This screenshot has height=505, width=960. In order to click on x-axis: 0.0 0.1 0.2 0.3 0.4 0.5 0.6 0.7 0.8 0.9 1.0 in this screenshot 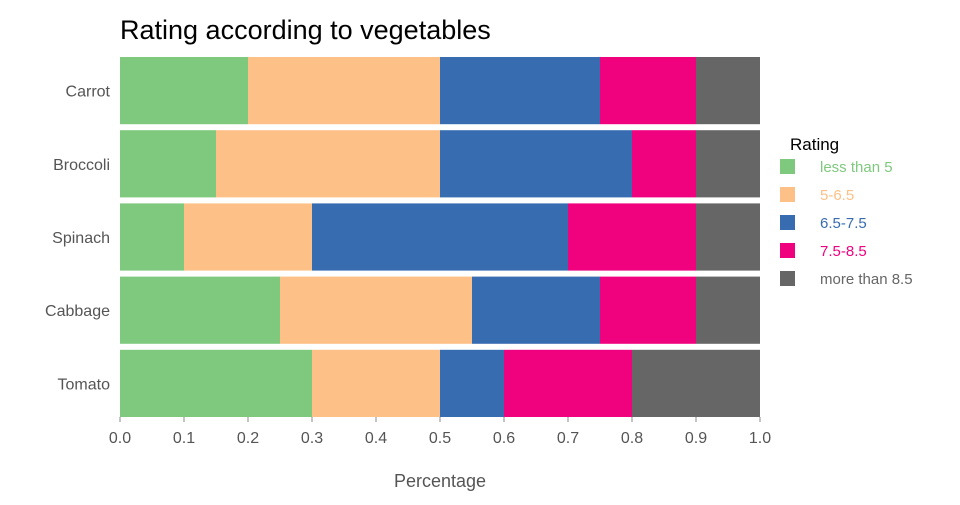, I will do `click(440, 432)`.